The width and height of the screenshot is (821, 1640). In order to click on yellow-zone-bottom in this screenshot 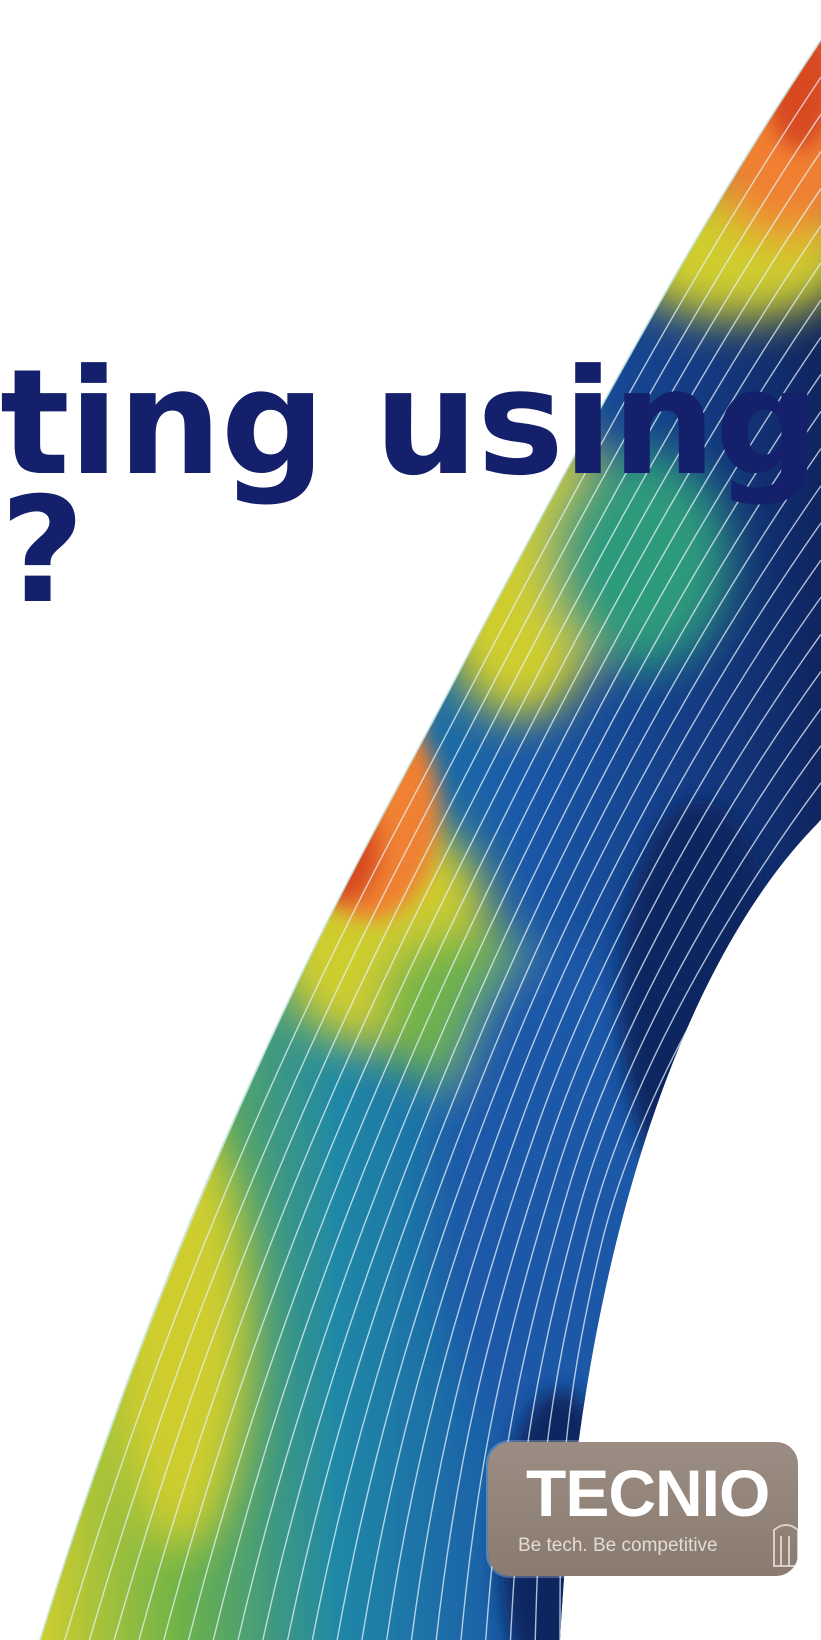, I will do `click(180, 1330)`.